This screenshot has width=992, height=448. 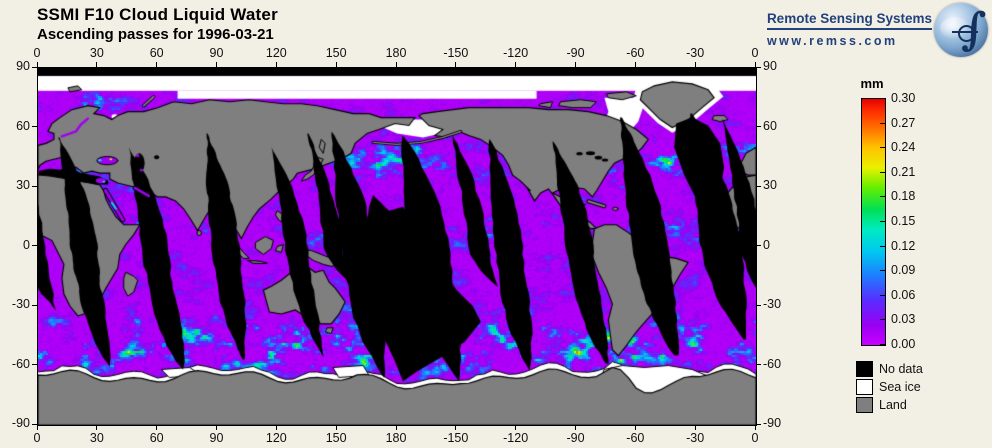 I want to click on page-title: SSMI F10 Cloud Liquid Water, so click(x=157, y=14).